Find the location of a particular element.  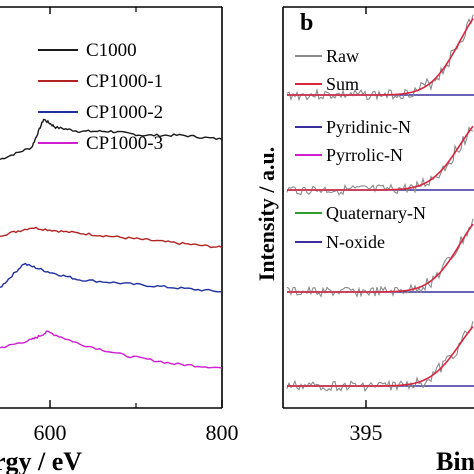

right-xlabel: Bin is located at coordinates (455, 460).